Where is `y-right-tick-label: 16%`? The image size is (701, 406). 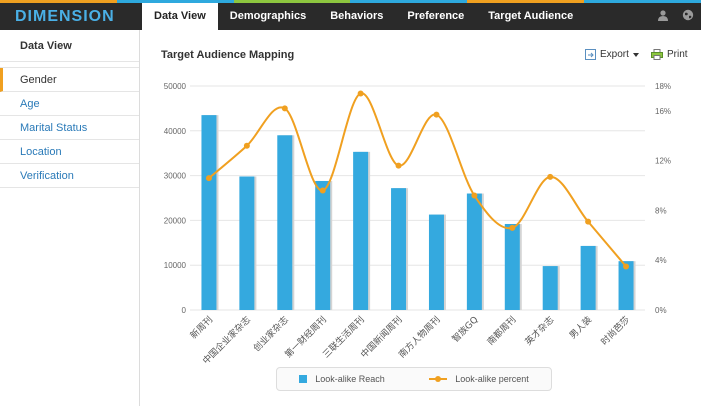 y-right-tick-label: 16% is located at coordinates (663, 111).